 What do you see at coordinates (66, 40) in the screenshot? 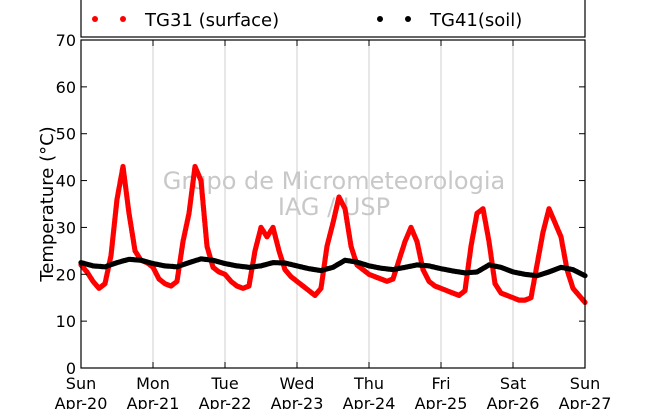
I see `y-tick-label: 70` at bounding box center [66, 40].